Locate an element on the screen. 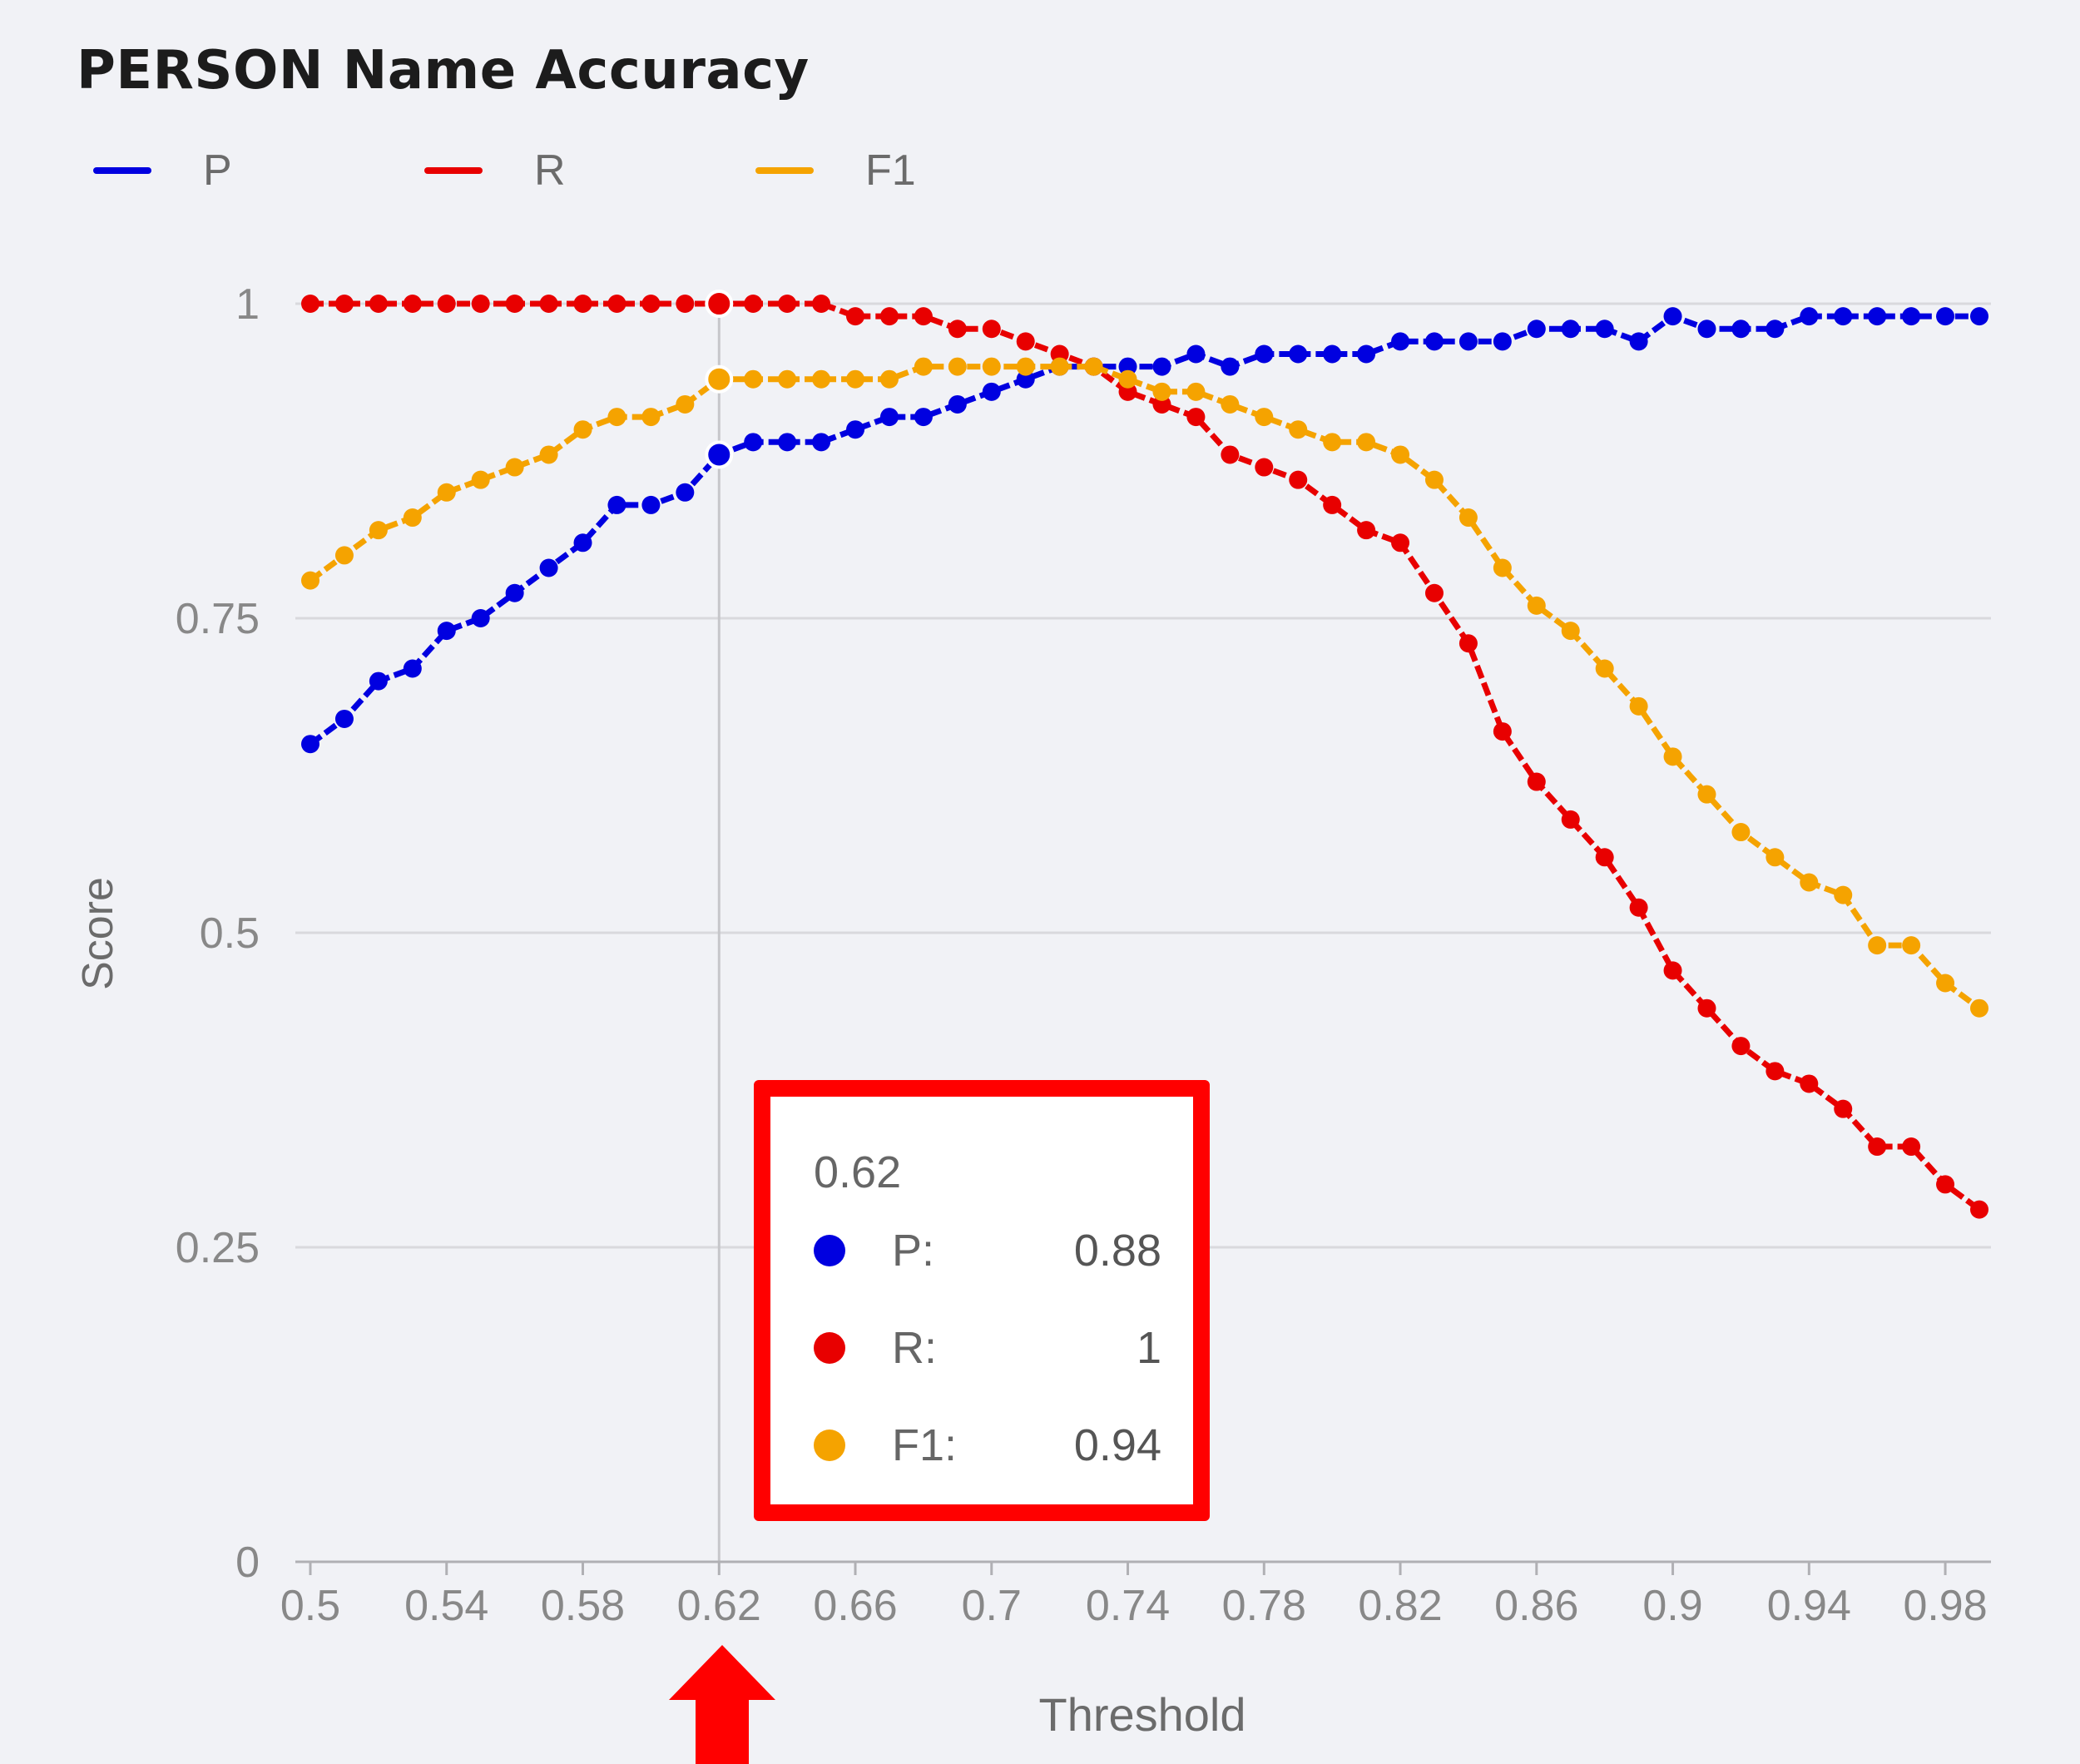 The image size is (2080, 1764). legend-label-r: R is located at coordinates (550, 171).